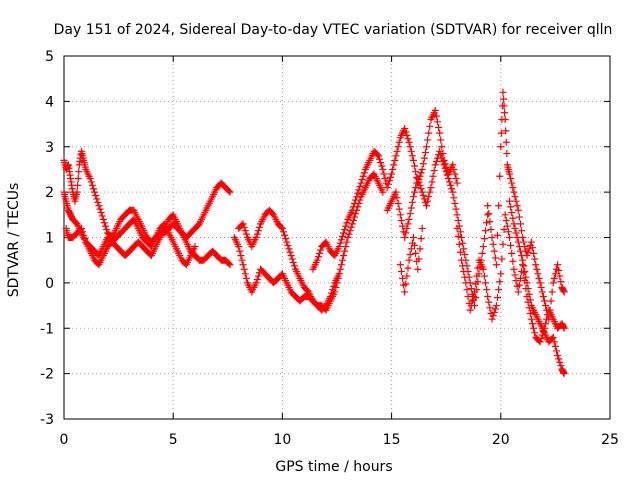  Describe the element at coordinates (392, 440) in the screenshot. I see `x-tick-label: 15` at that location.